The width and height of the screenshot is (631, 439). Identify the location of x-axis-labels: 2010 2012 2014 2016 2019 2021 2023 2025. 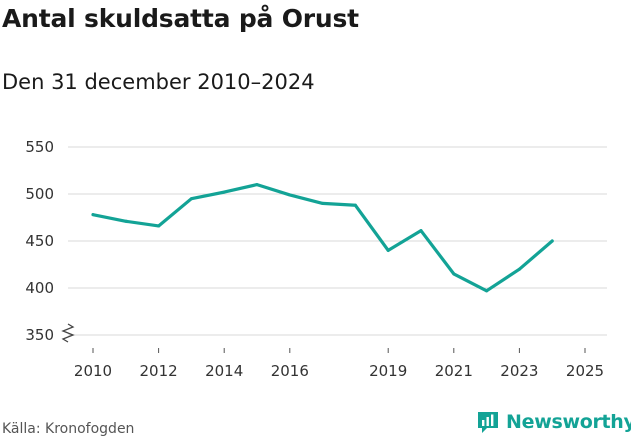
(339, 371).